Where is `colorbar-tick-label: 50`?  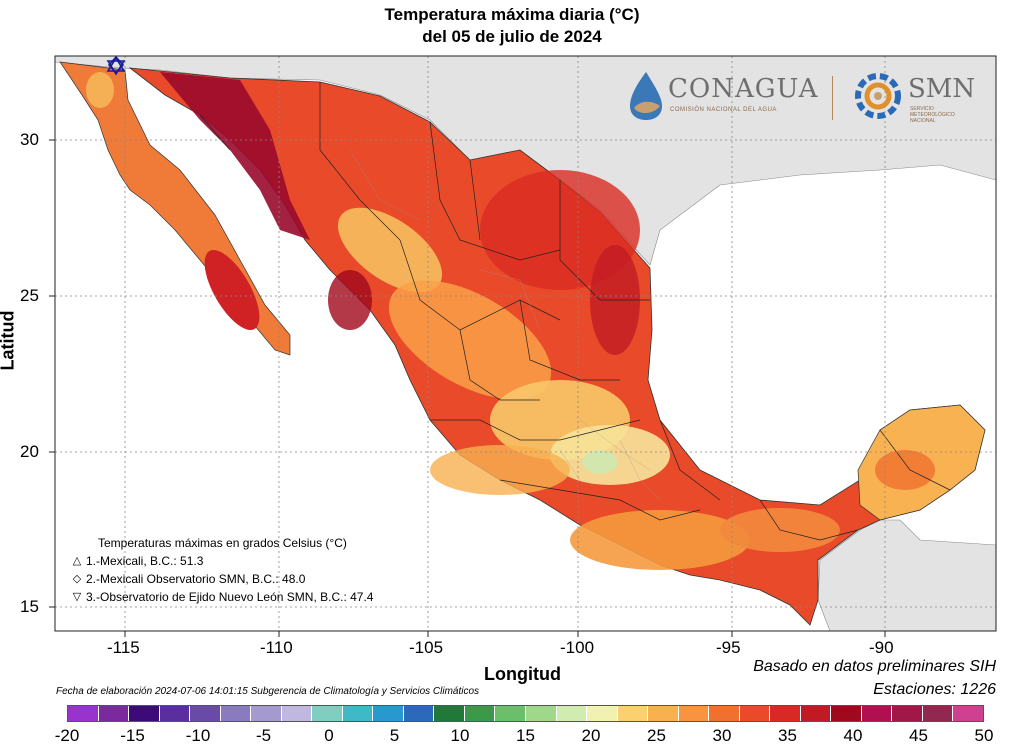
colorbar-tick-label: 50 is located at coordinates (984, 735).